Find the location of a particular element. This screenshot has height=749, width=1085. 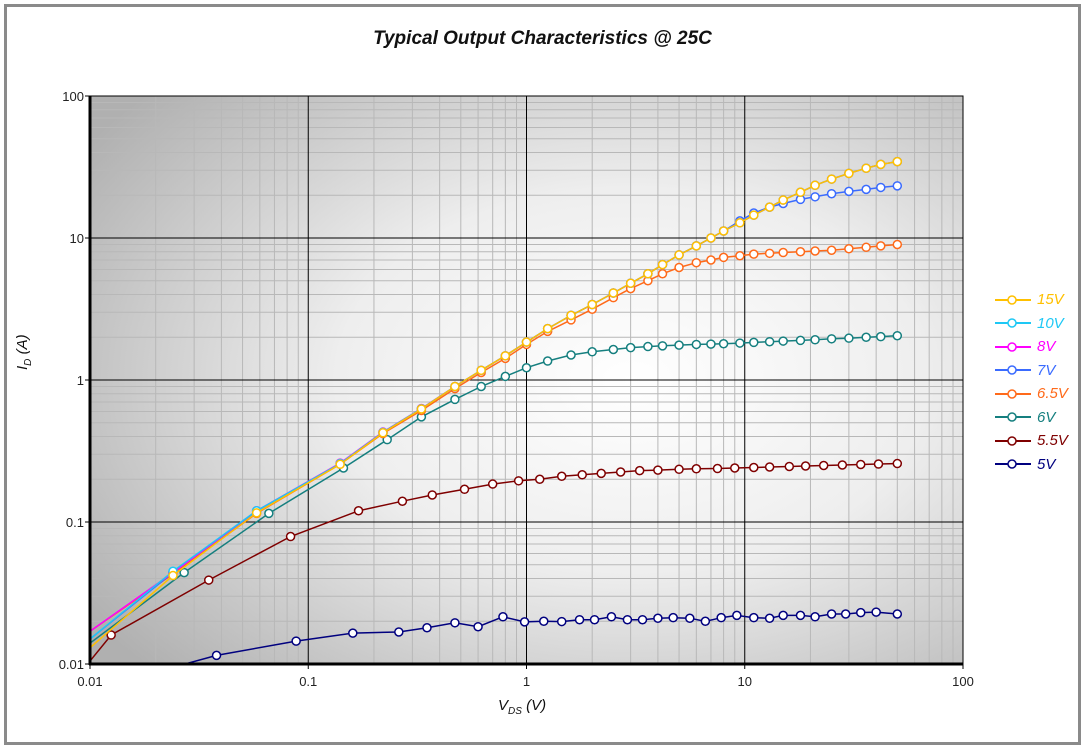

x-label-unit: (V) is located at coordinates (534, 705).